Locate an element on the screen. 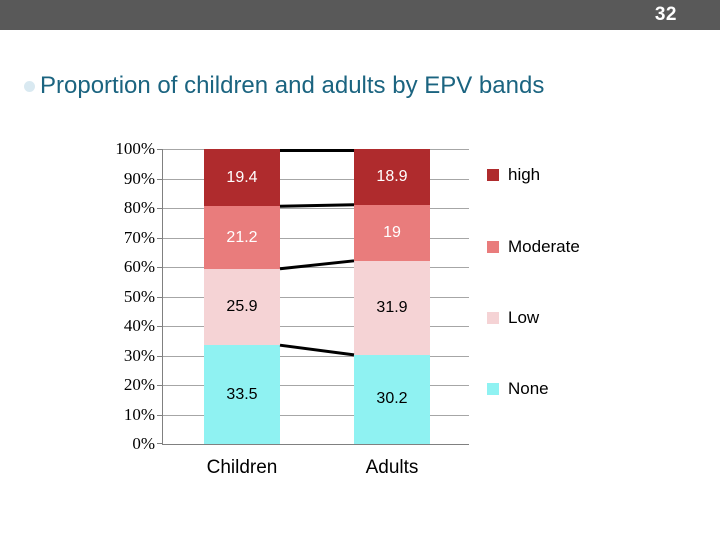  data-label: 19 is located at coordinates (392, 232).